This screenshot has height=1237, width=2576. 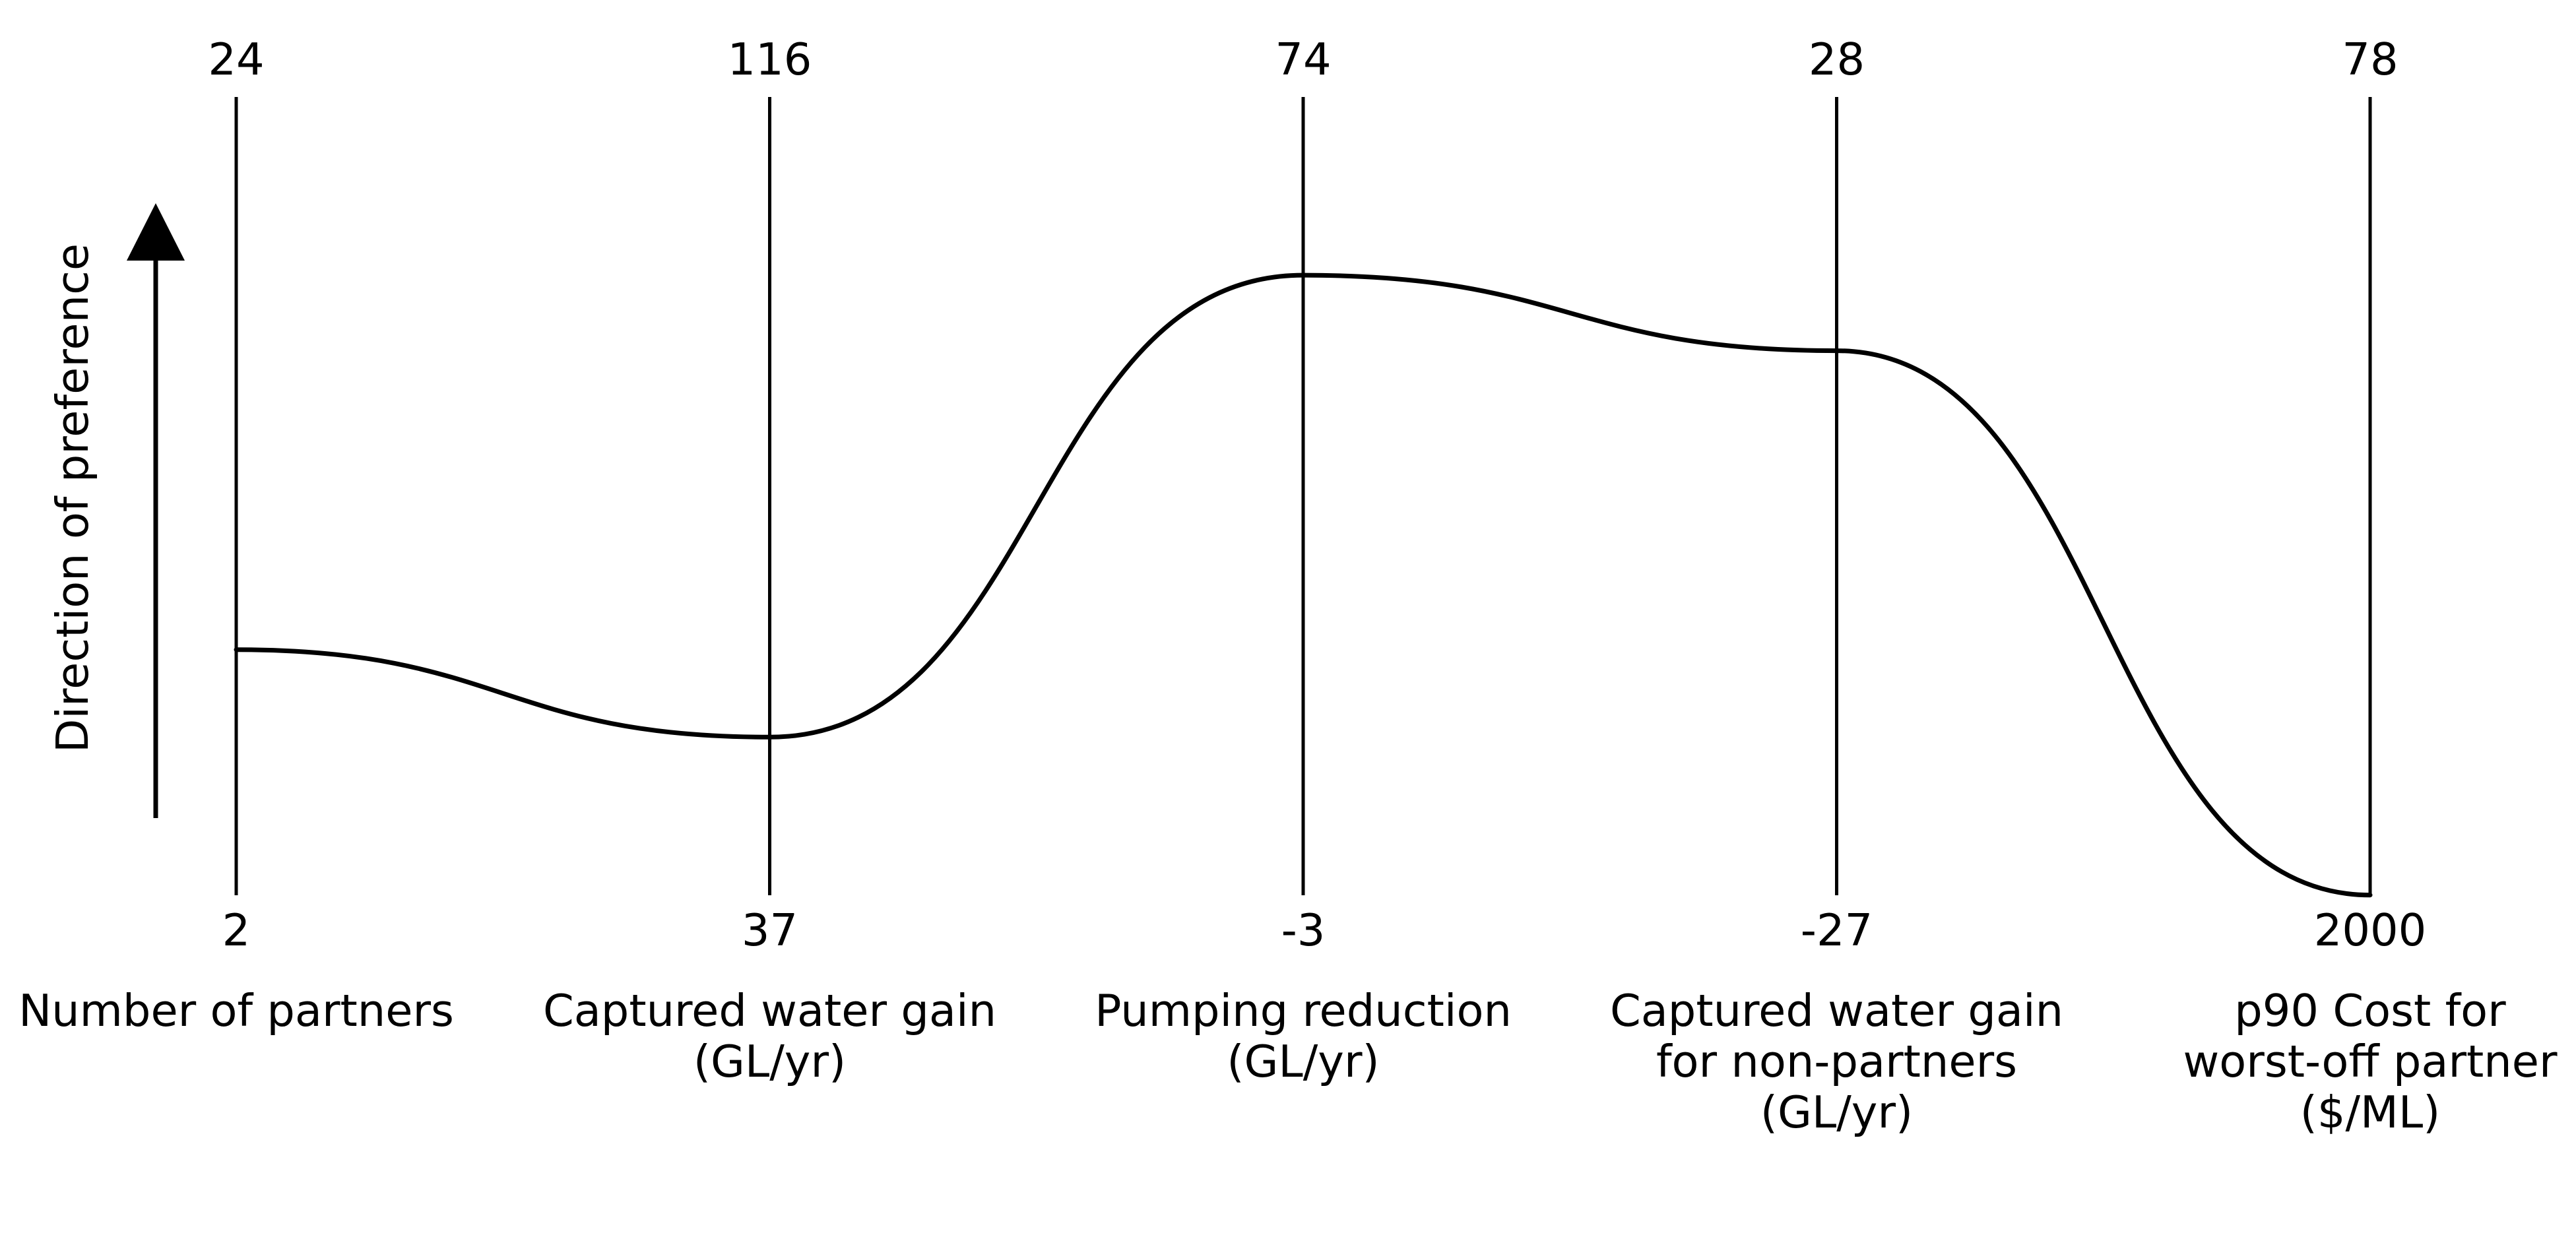 What do you see at coordinates (769, 560) in the screenshot?
I see `axis-2: 116 37 Captured water gain(GL/yr)` at bounding box center [769, 560].